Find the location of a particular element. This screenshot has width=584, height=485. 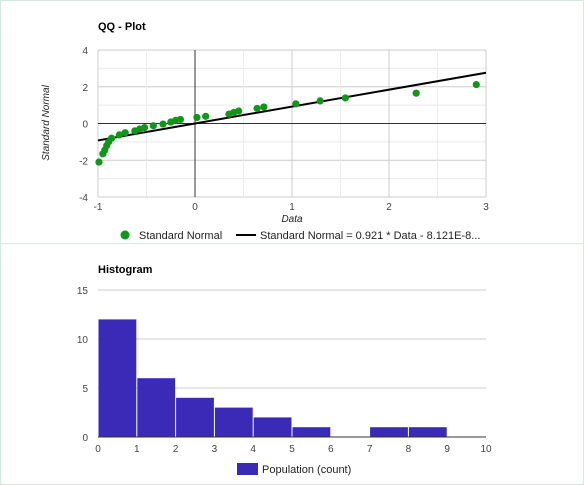

qq-y-tick-label: -4 is located at coordinates (83, 198).